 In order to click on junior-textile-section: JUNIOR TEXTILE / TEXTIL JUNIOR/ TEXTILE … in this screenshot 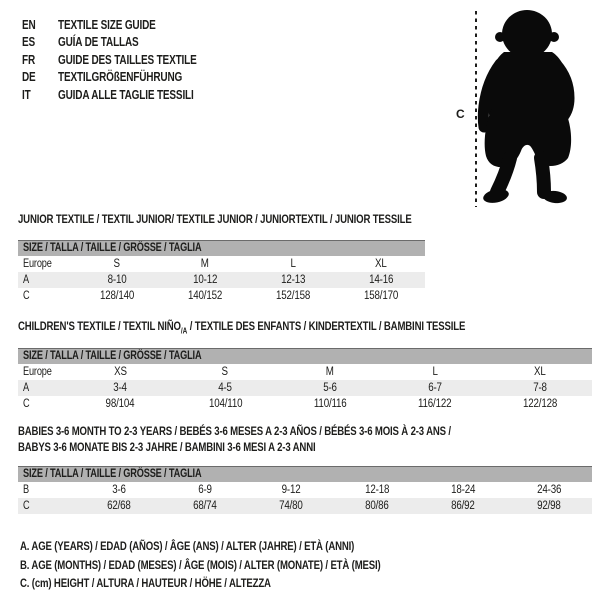, I will do `click(221, 257)`.